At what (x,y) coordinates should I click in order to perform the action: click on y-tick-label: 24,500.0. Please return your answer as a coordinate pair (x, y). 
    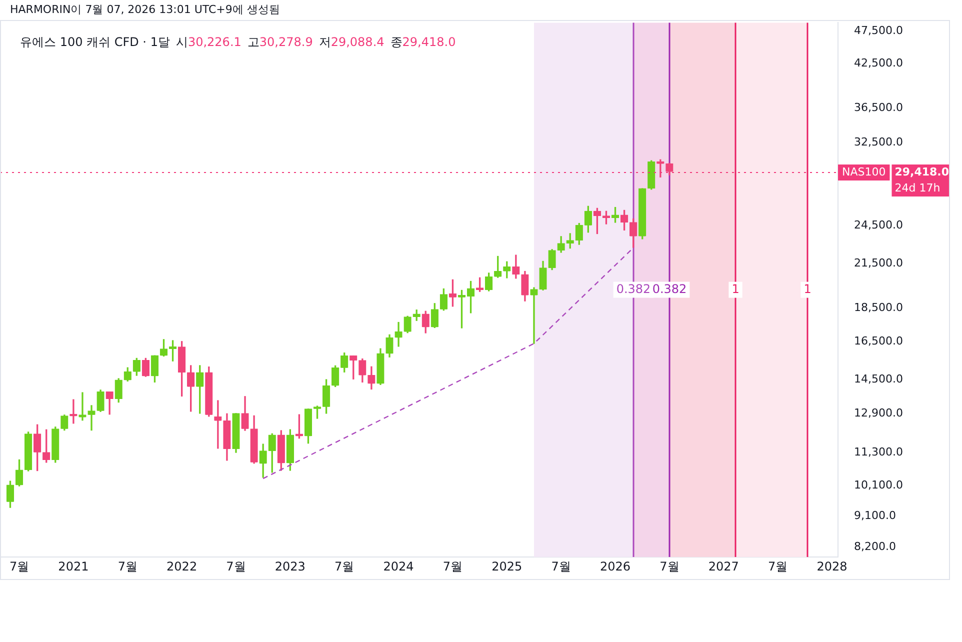
    Looking at the image, I should click on (878, 225).